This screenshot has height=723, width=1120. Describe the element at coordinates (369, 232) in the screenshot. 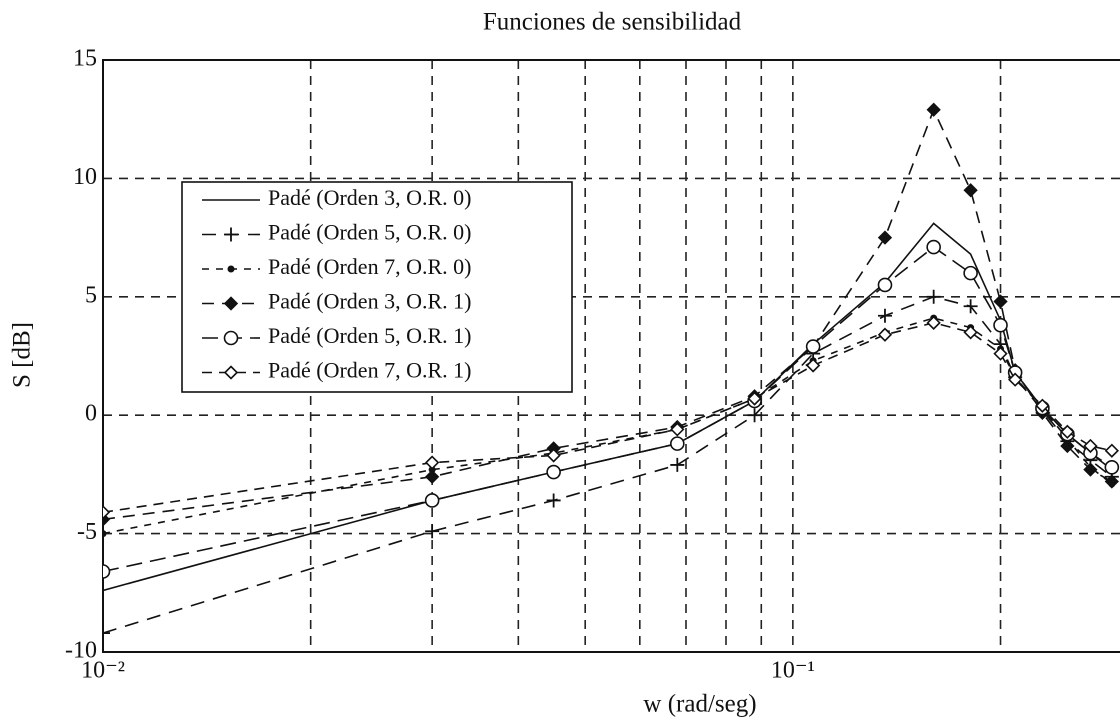

I see `legend-label: Padé (Orden 5, O.R. 0)` at that location.